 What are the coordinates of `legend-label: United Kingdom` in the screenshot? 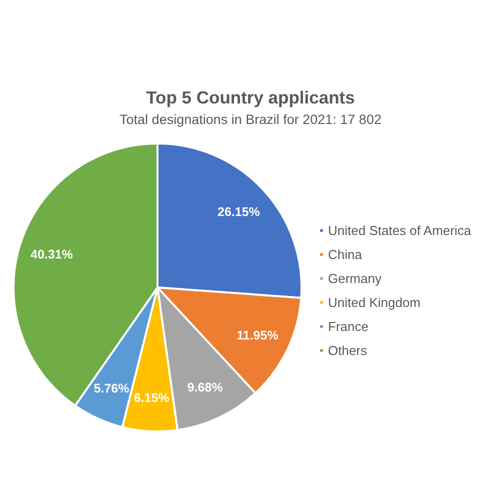 It's located at (374, 303).